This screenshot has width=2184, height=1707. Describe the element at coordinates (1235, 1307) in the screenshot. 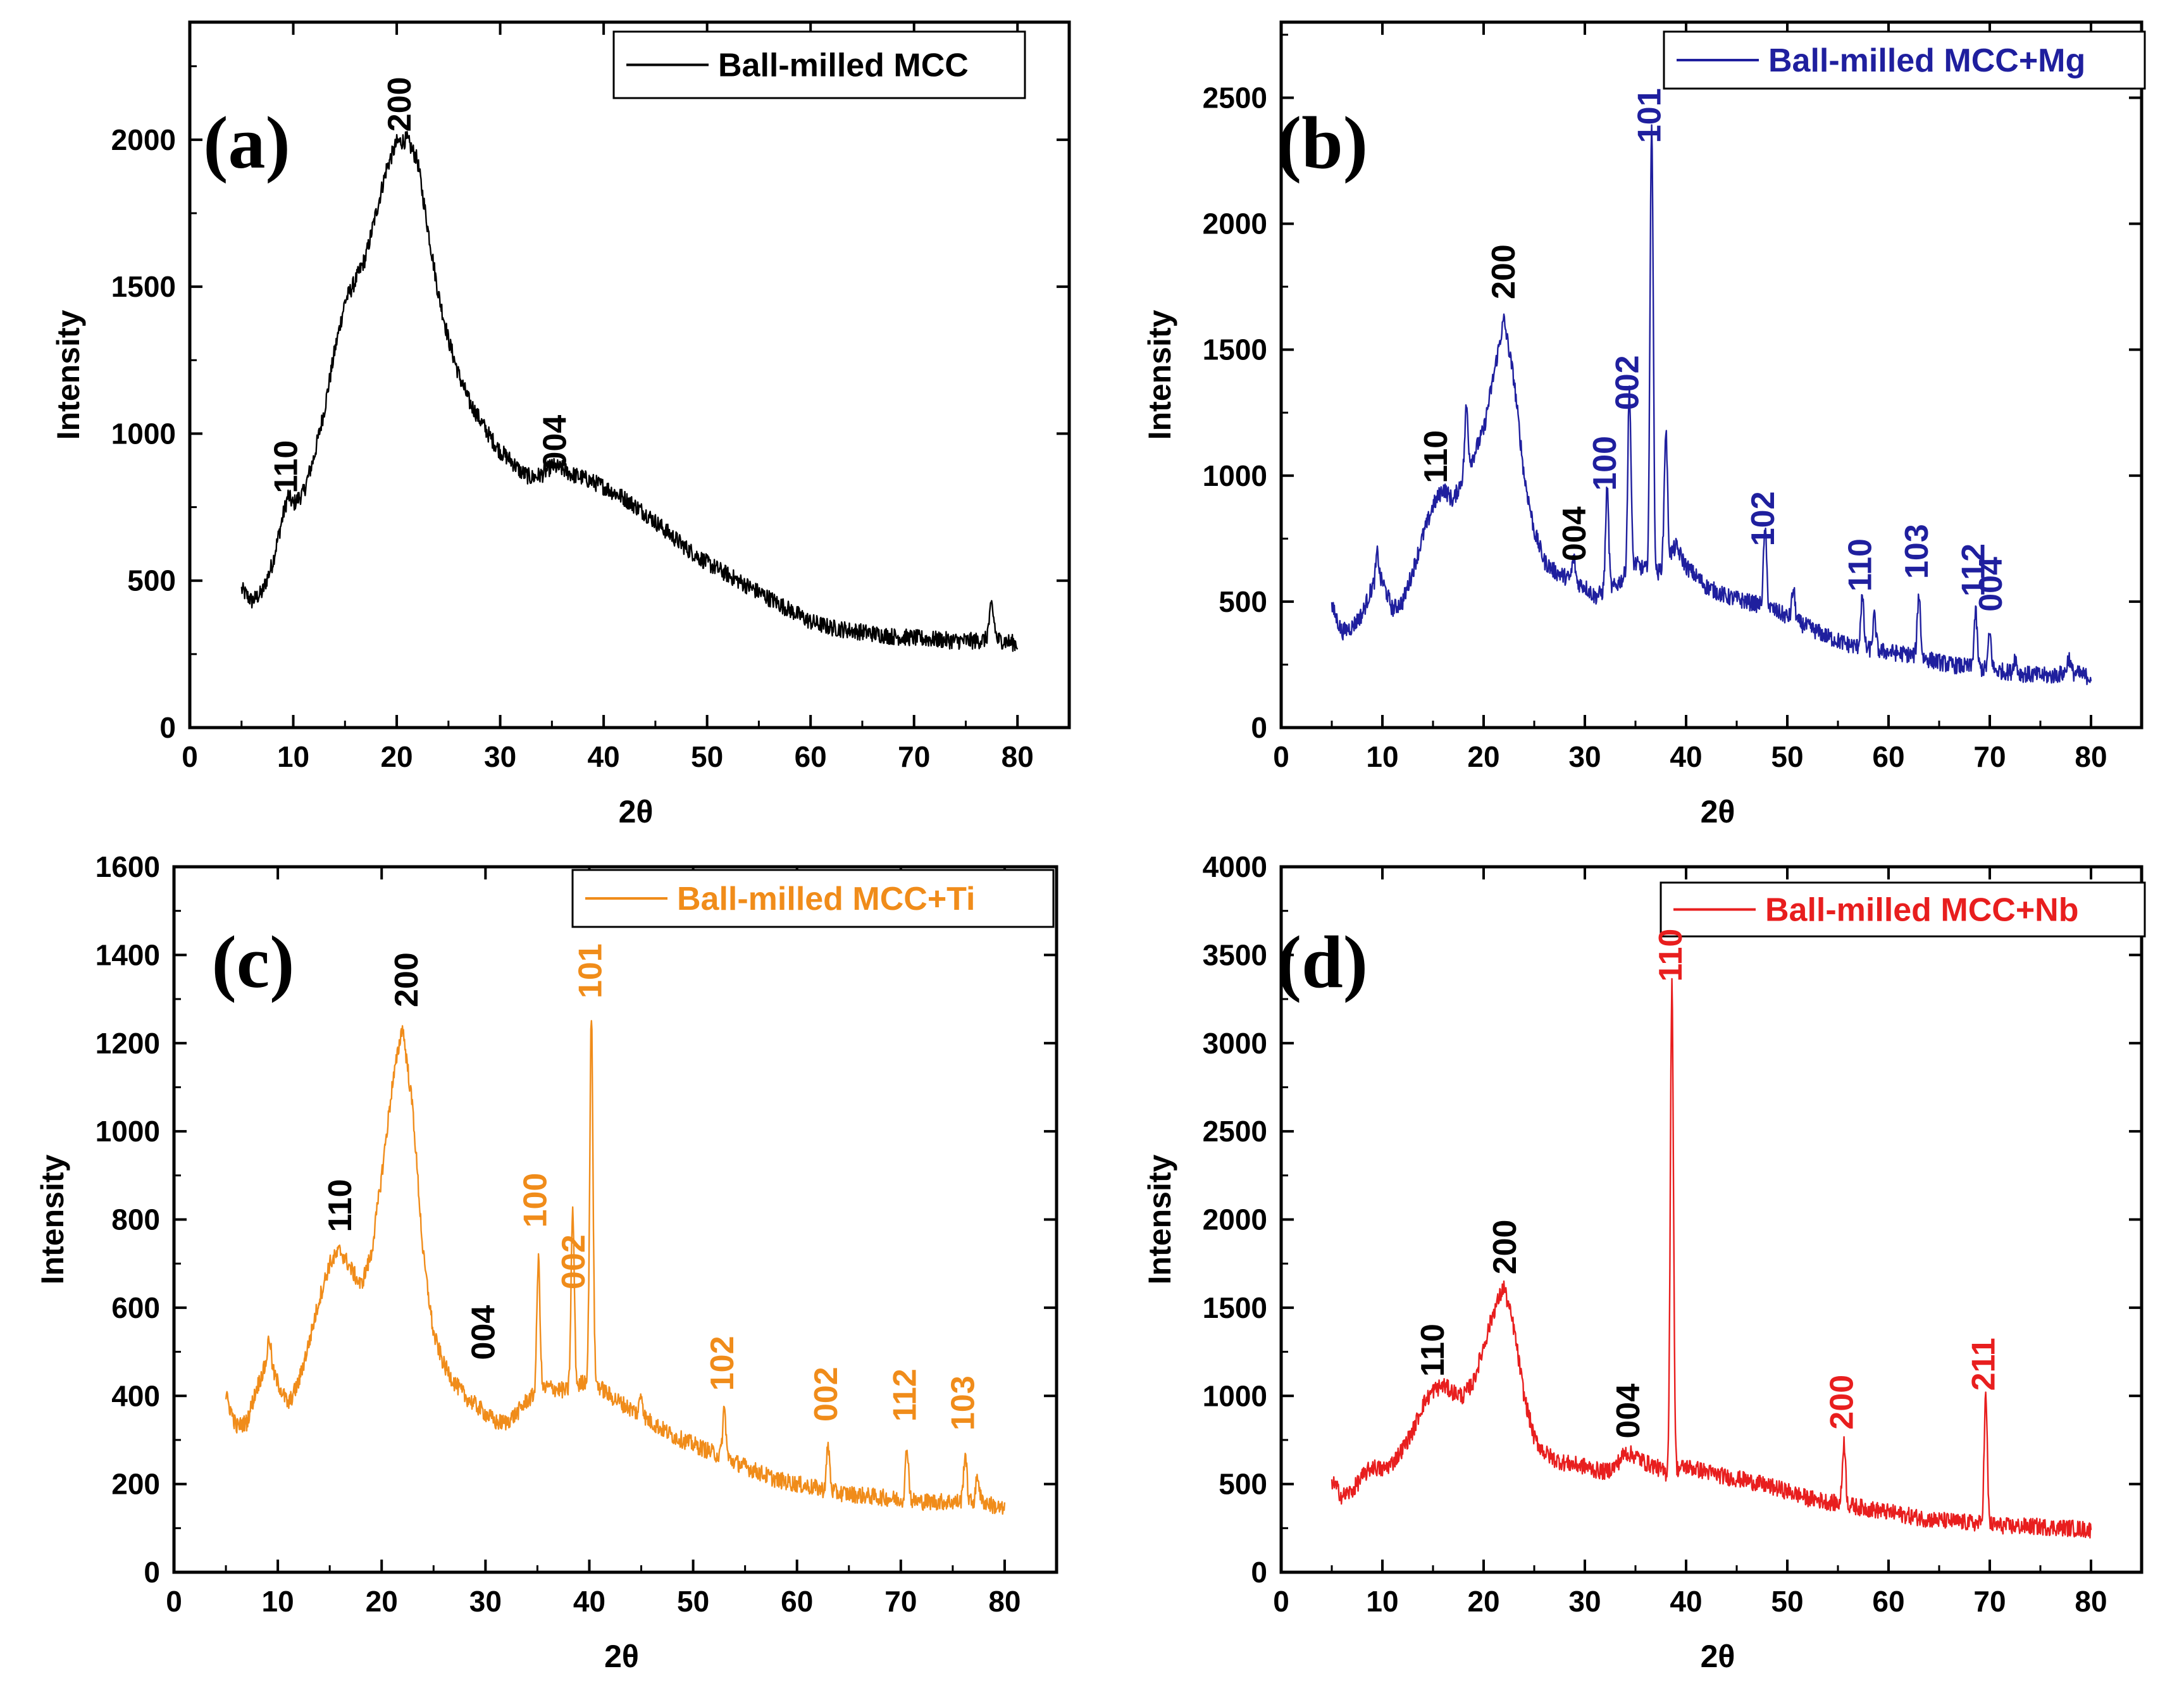

I see `y-tick-label: 1500` at that location.